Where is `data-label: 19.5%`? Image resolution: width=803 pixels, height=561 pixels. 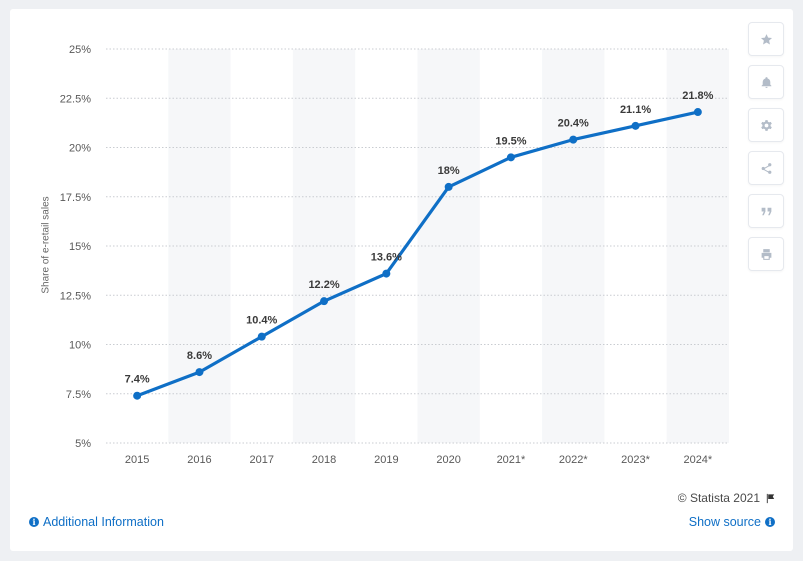
data-label: 19.5% is located at coordinates (510, 141).